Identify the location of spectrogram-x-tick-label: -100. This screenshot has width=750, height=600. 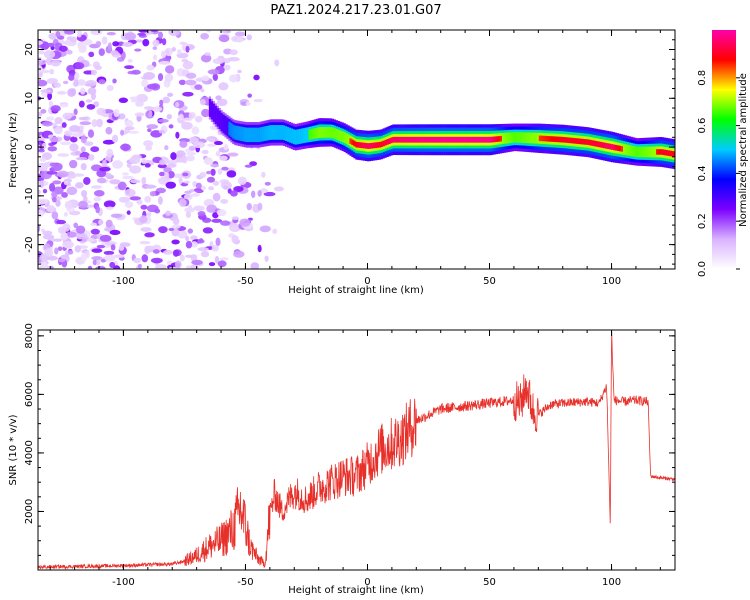
(123, 281).